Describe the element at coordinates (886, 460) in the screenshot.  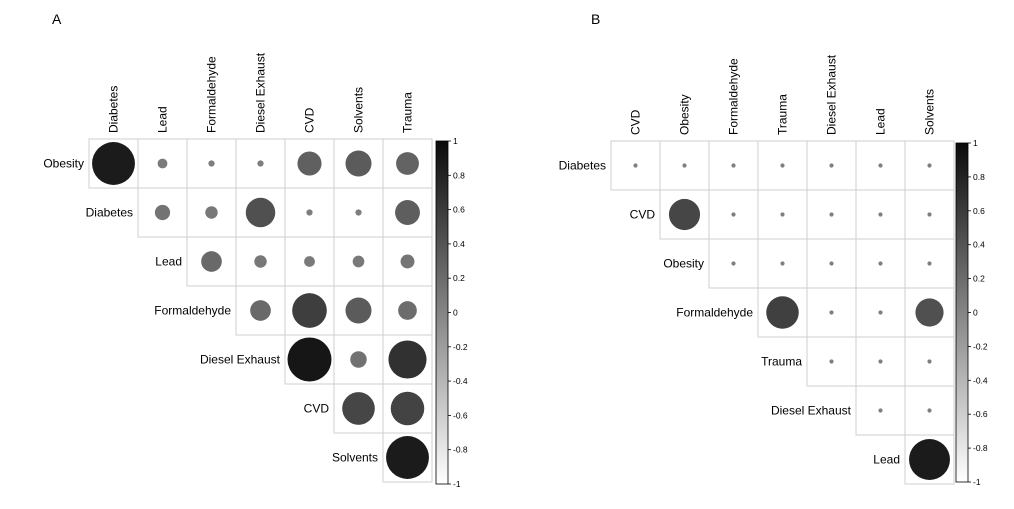
I see `row-label: Lead` at that location.